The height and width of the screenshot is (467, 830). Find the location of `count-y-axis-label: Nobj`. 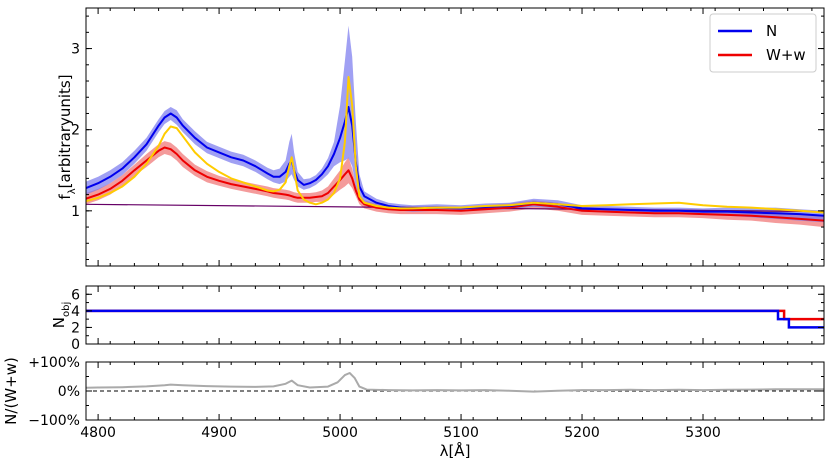

count-y-axis-label: Nobj is located at coordinates (61, 315).